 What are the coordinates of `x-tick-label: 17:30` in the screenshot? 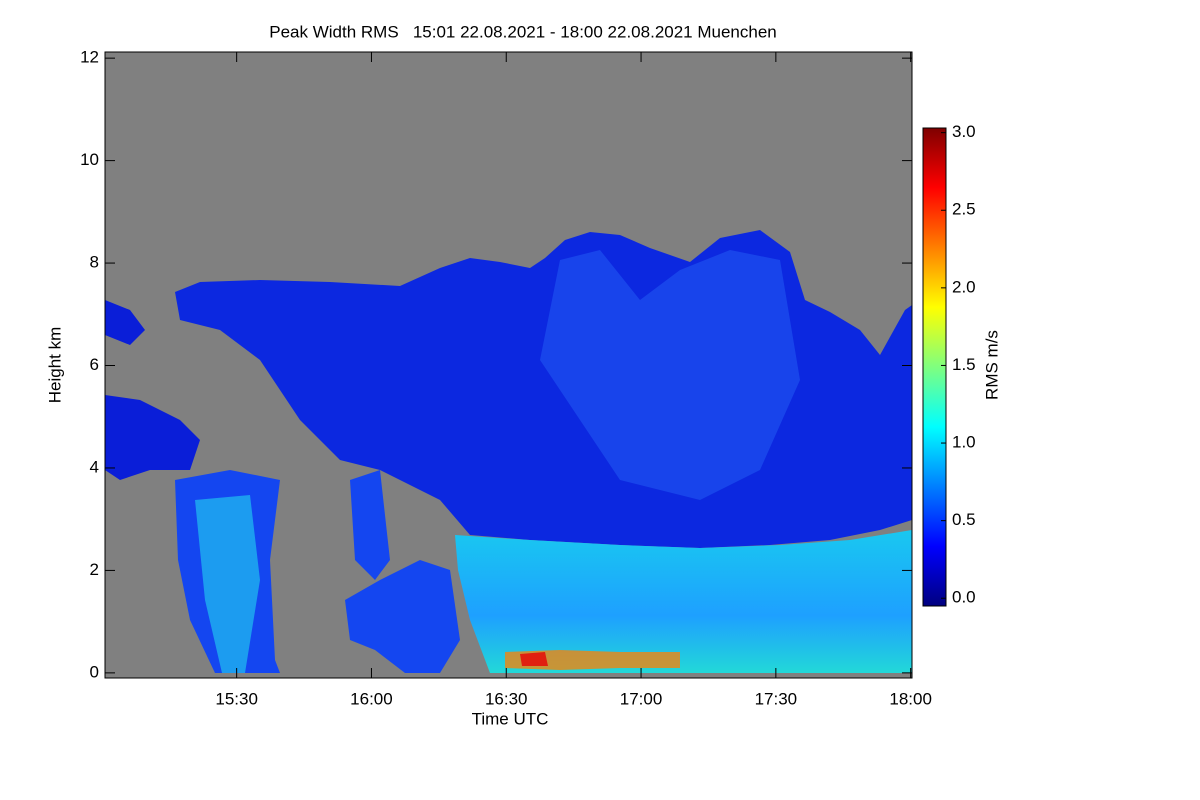 It's located at (776, 698).